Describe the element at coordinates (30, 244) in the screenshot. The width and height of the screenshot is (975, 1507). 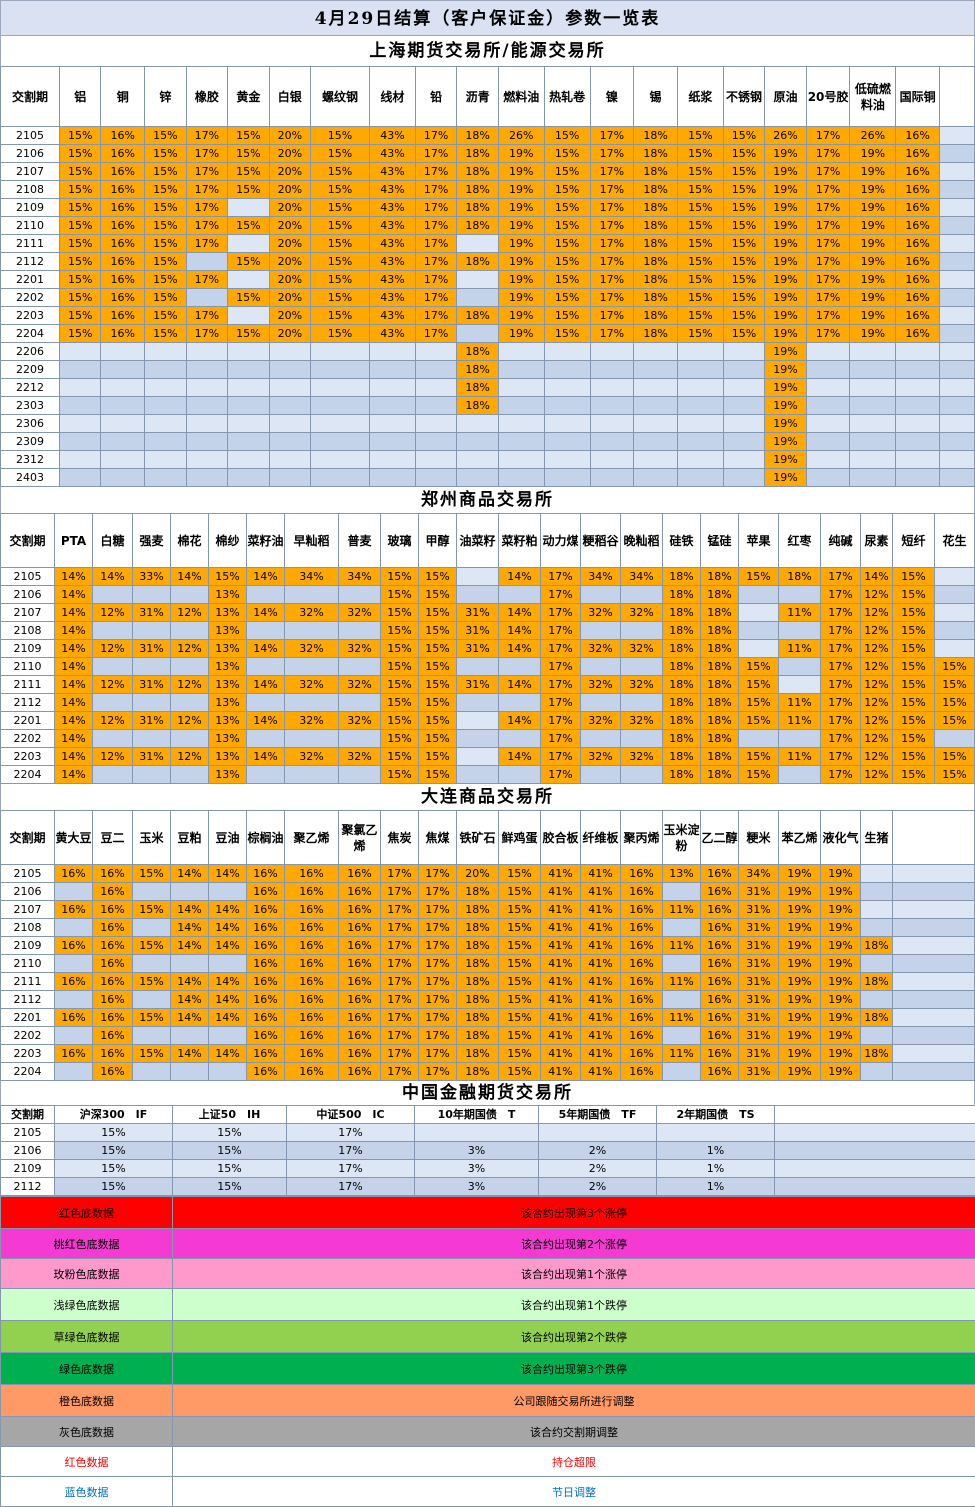
I see `delivery-period-cell: 2111` at that location.